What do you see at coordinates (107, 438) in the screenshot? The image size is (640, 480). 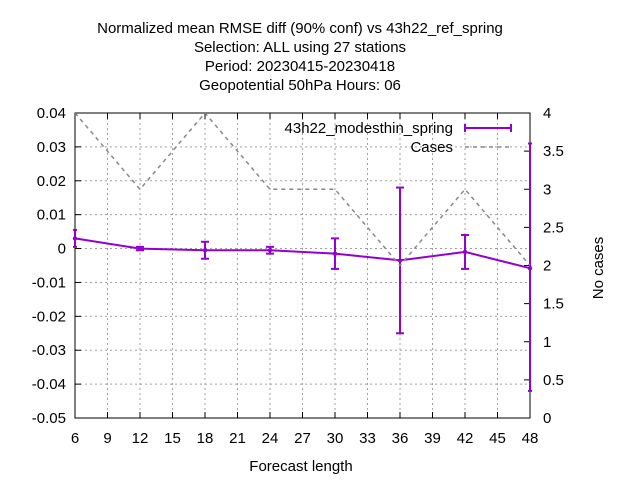 I see `x-tick-label: 9` at bounding box center [107, 438].